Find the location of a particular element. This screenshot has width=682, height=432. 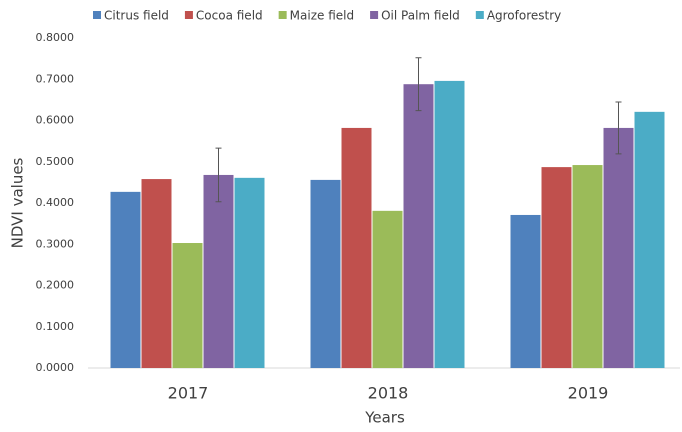

legend-label: Citrus field is located at coordinates (136, 16).